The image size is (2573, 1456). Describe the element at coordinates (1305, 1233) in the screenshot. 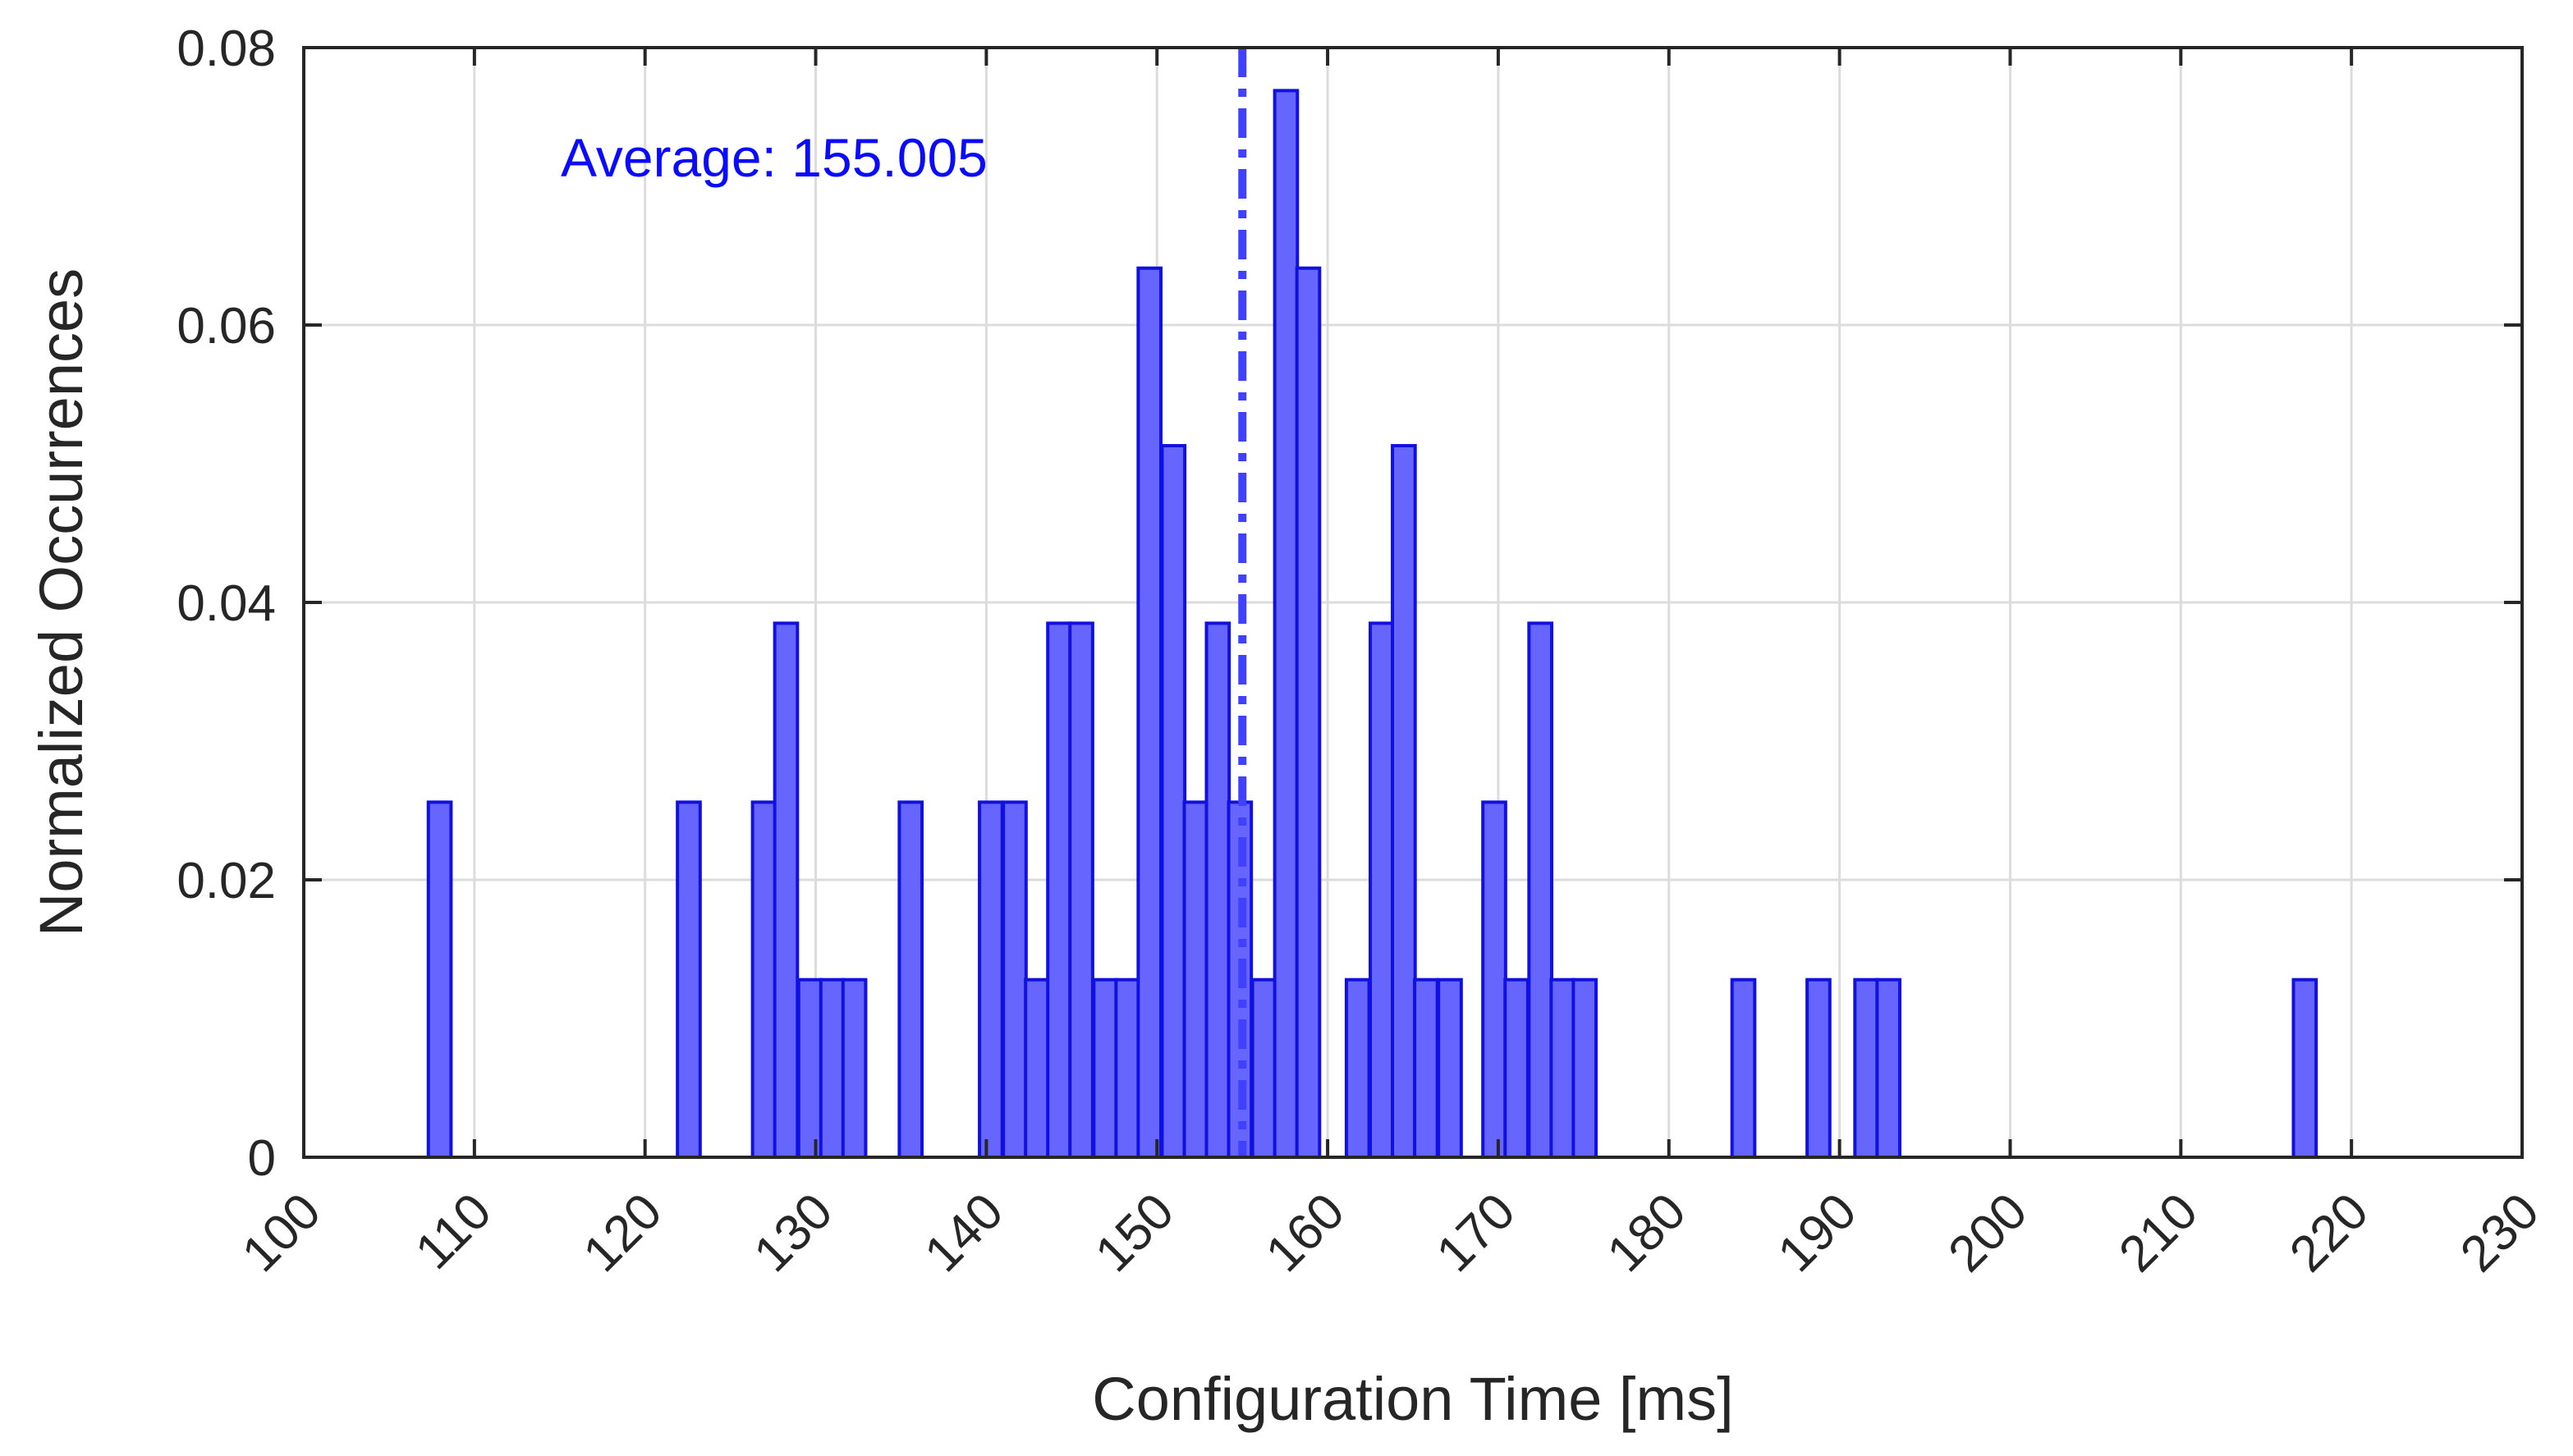

I see `x-tick-label: 160` at that location.